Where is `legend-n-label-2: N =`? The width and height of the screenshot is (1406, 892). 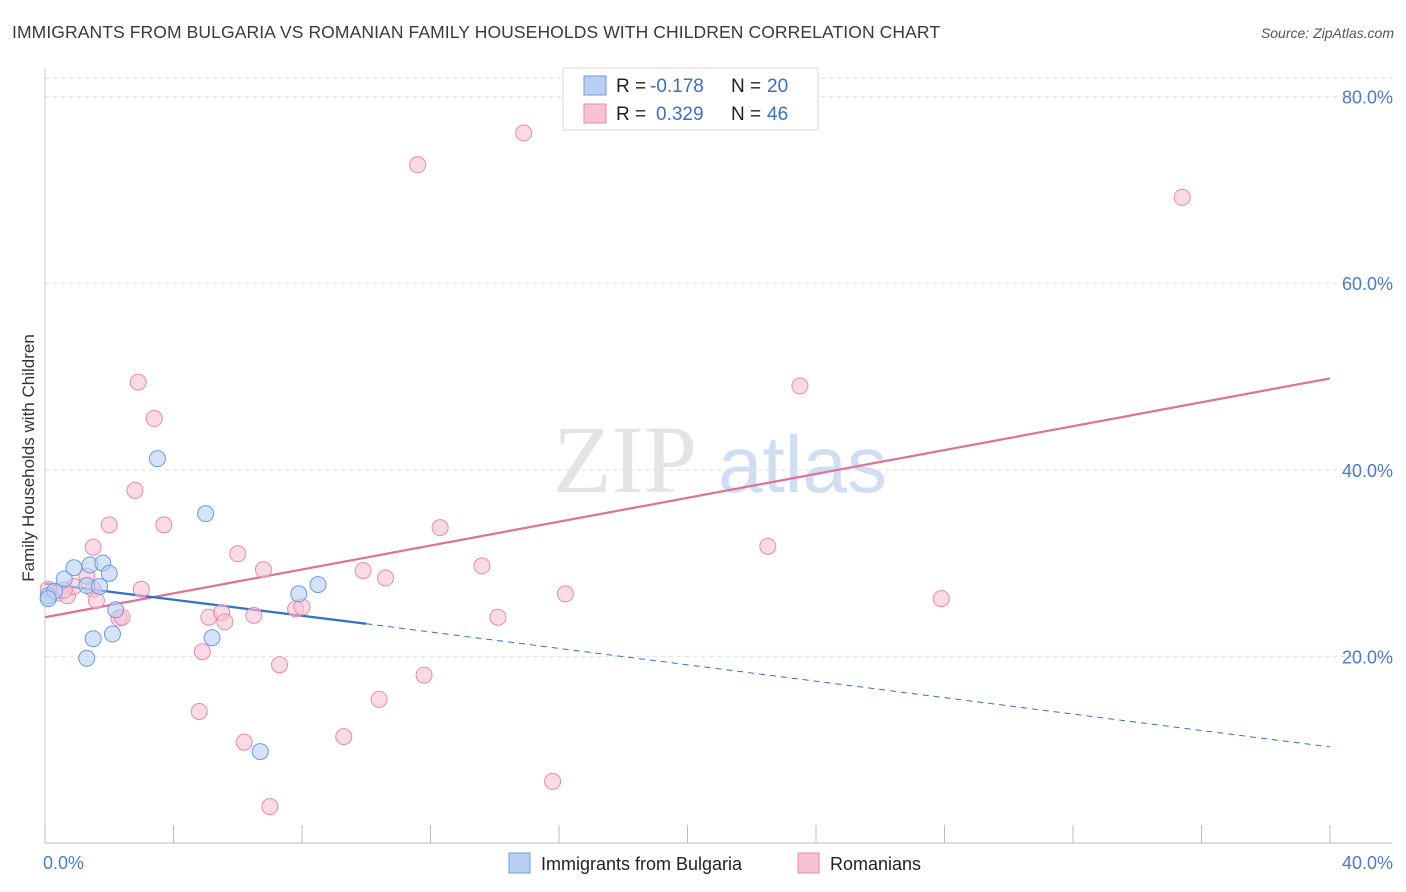
legend-n-label-2: N = is located at coordinates (746, 114).